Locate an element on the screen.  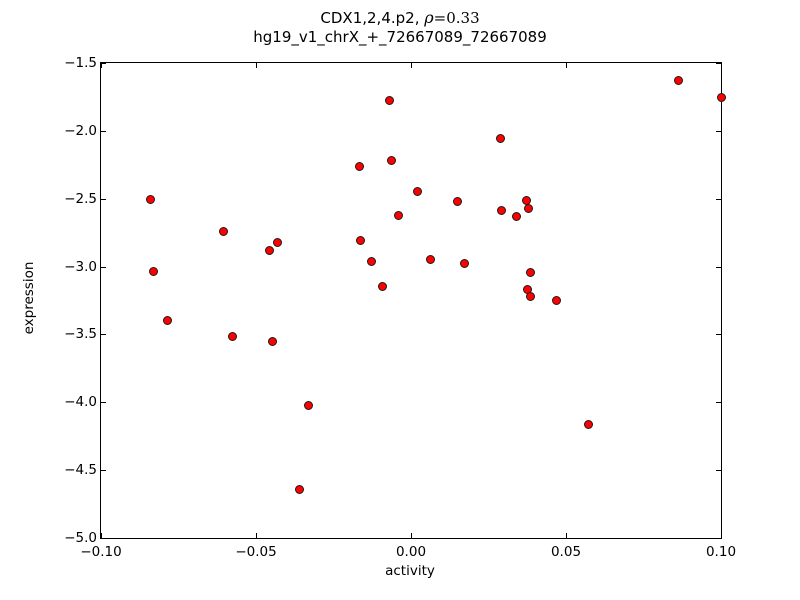
x-tick-label-4: 0.10 is located at coordinates (721, 552).